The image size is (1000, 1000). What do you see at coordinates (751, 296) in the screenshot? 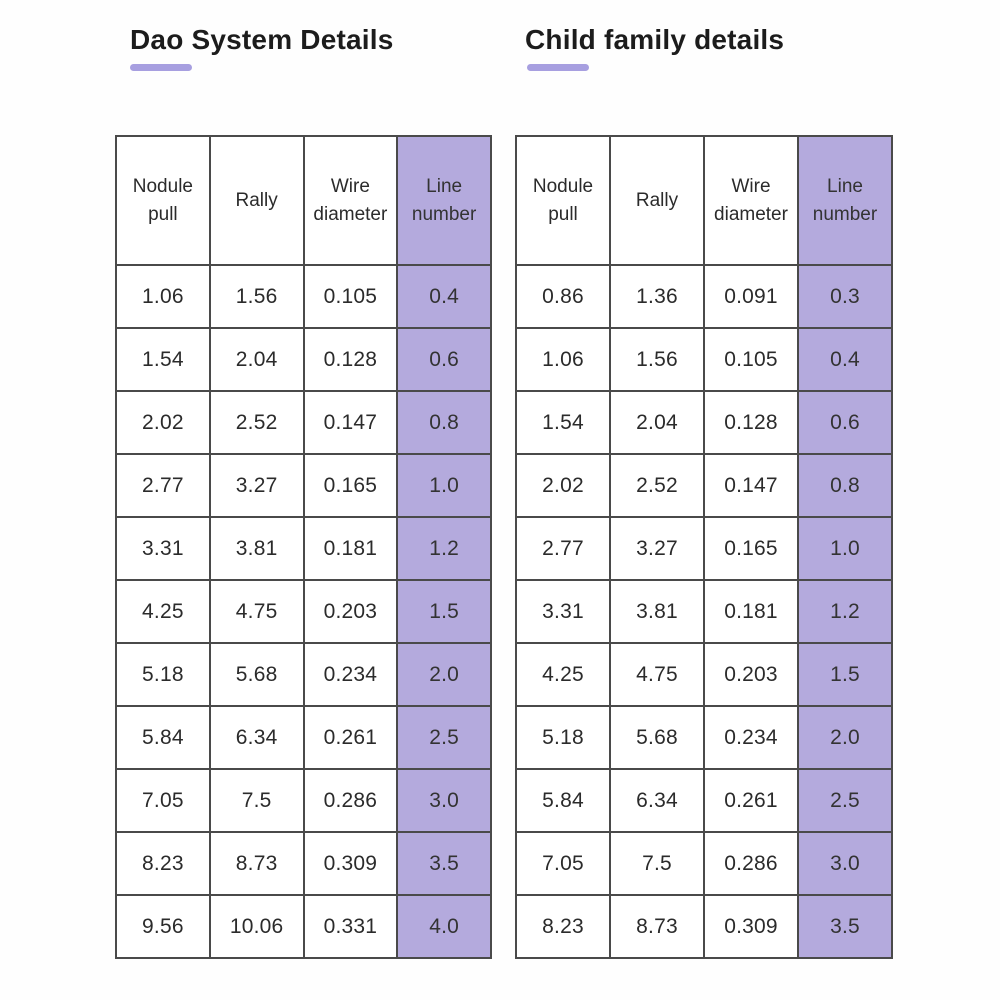
I see `table-cell: 0.091` at bounding box center [751, 296].